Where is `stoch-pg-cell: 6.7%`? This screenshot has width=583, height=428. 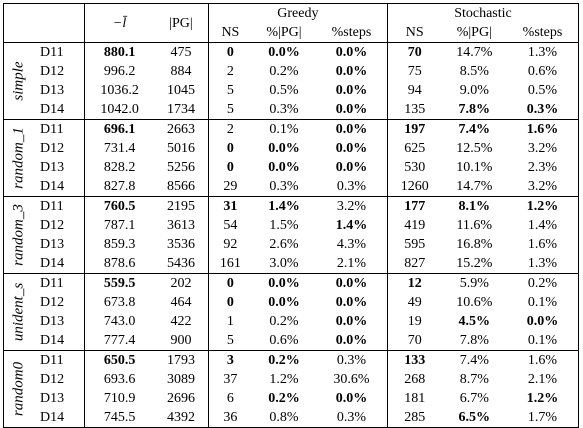
stoch-pg-cell: 6.7% is located at coordinates (474, 398).